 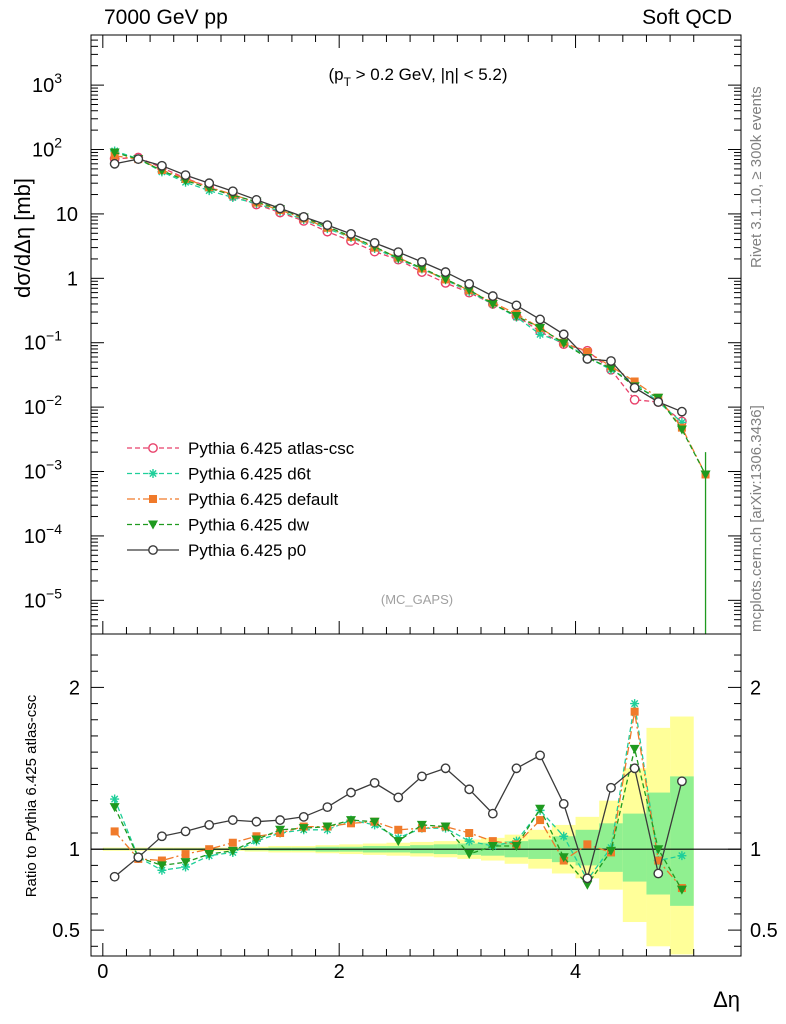 What do you see at coordinates (43, 534) in the screenshot?
I see `y-tick-label: 10⁻⁴` at bounding box center [43, 534].